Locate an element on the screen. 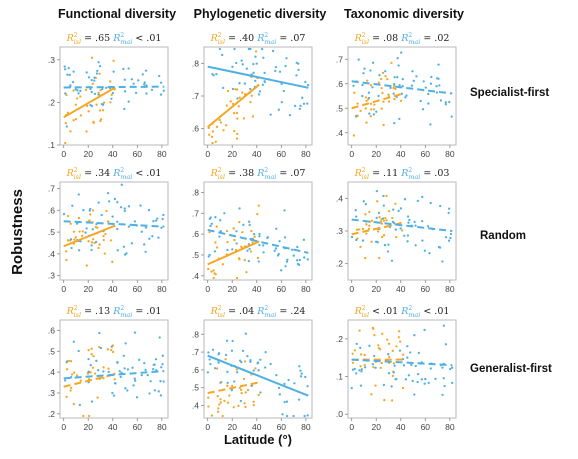 The image size is (578, 459). y-tick-label: .6 is located at coordinates (195, 234).